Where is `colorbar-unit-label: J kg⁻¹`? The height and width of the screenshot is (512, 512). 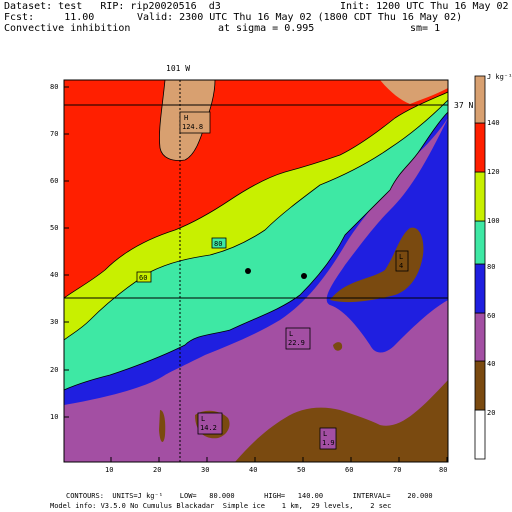 colorbar-unit-label: J kg⁻¹ is located at coordinates (499, 77).